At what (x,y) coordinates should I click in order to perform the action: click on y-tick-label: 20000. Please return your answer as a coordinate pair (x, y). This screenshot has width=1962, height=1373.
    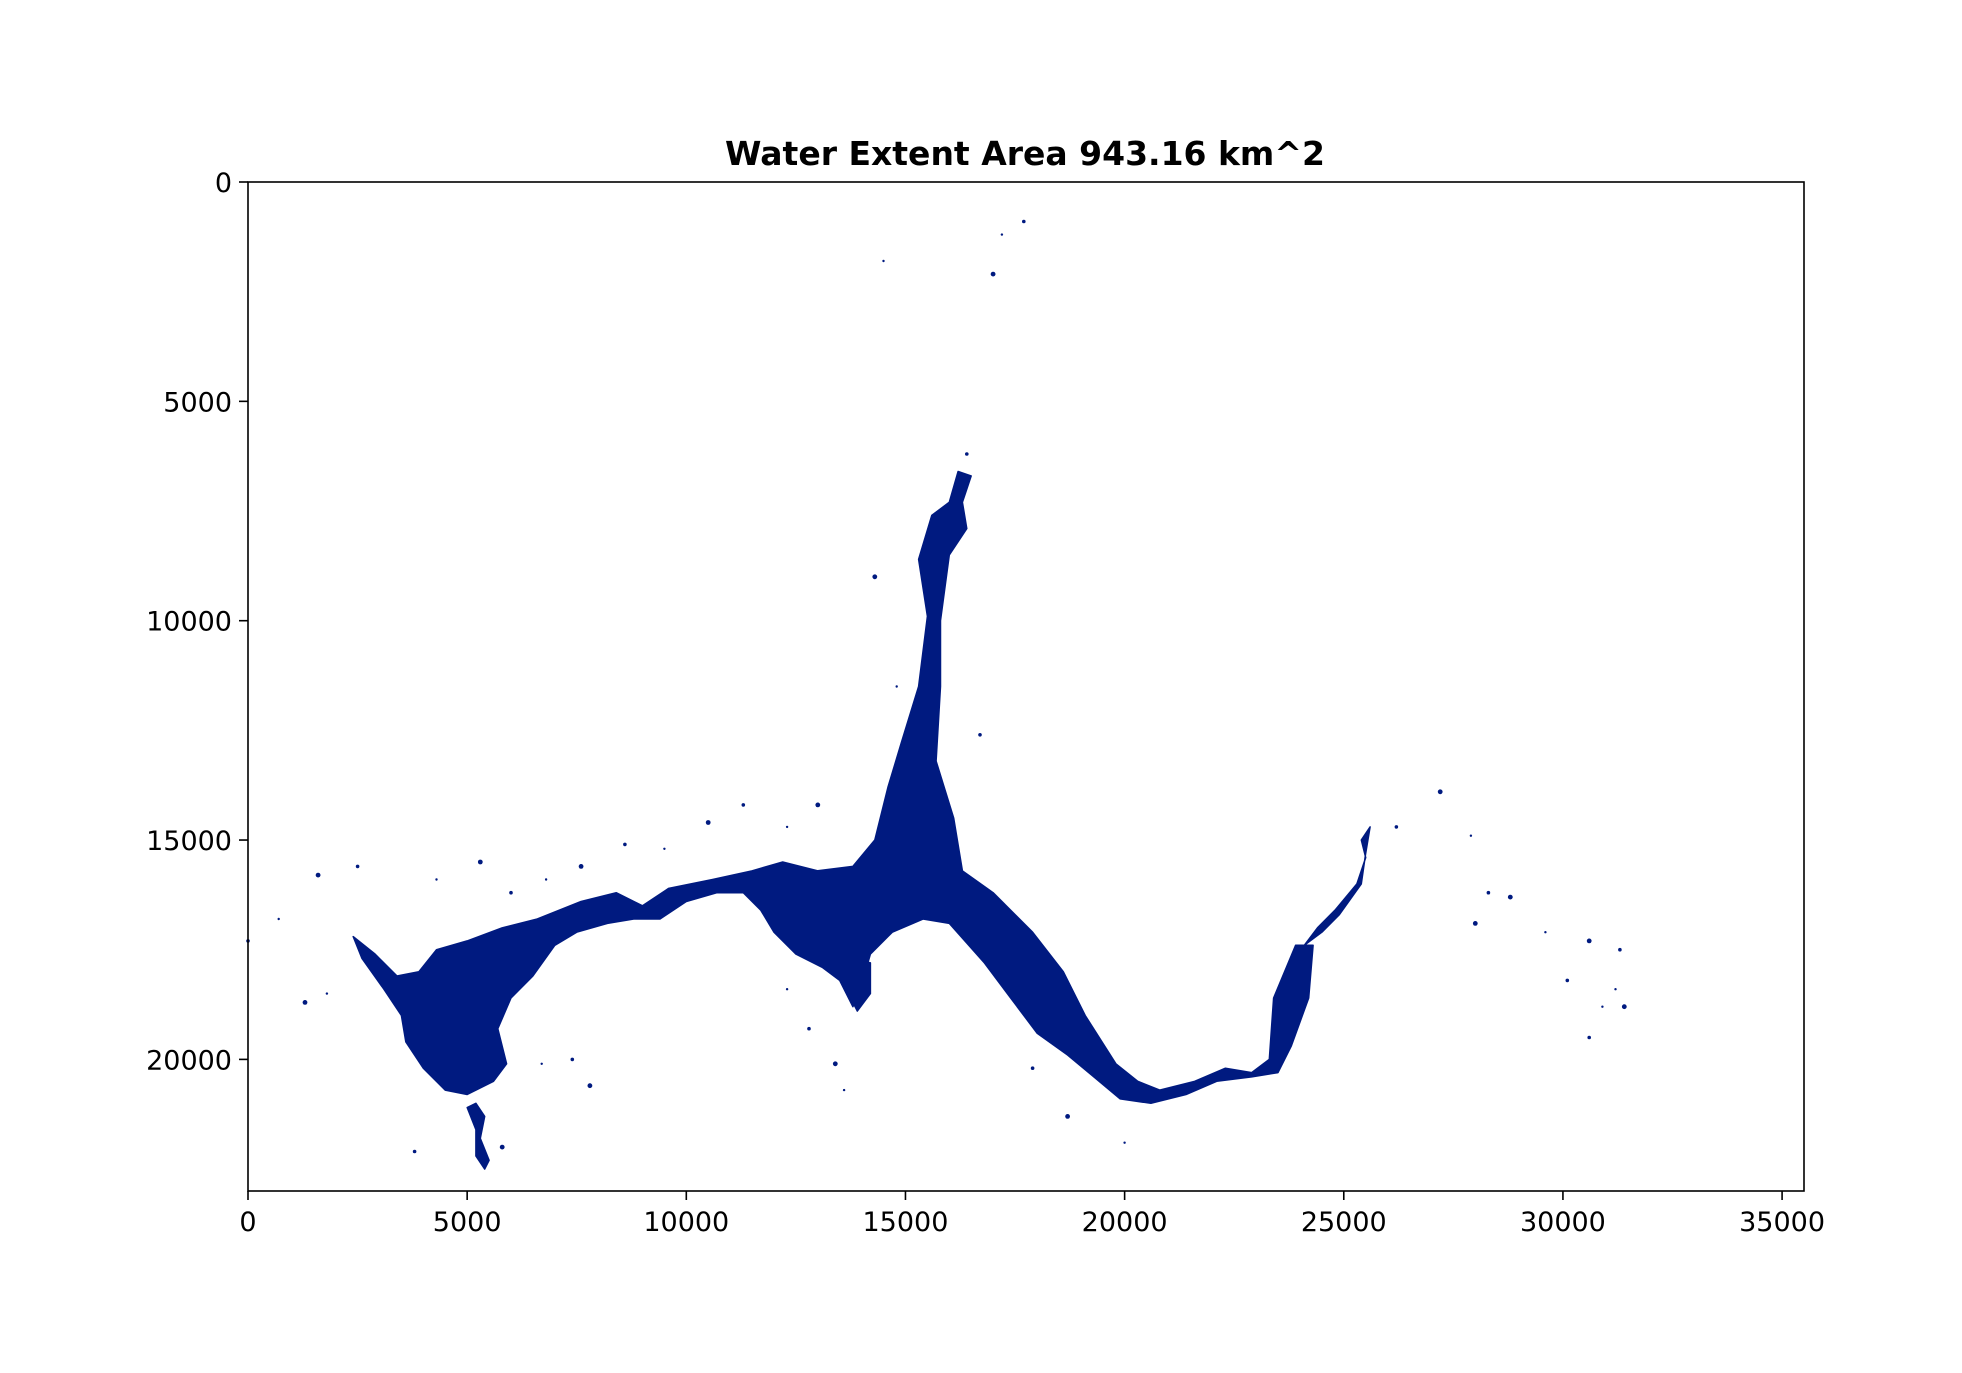
    Looking at the image, I should click on (189, 1060).